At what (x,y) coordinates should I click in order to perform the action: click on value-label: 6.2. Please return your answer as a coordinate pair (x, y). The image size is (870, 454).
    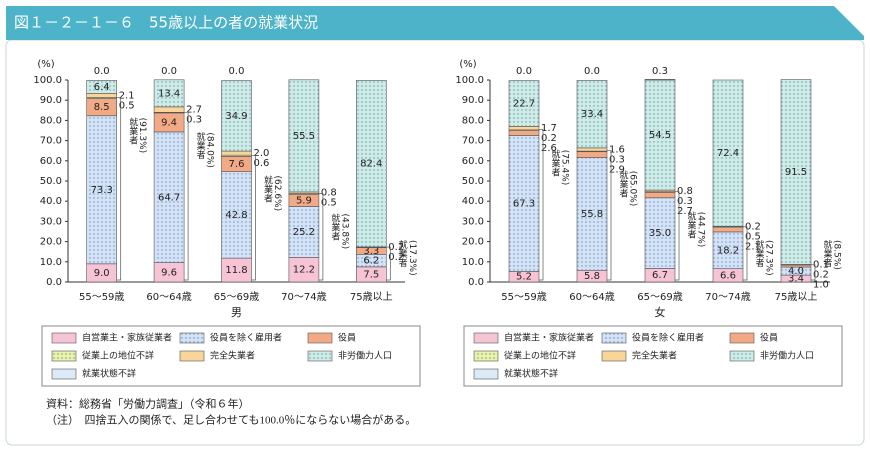
    Looking at the image, I should click on (371, 261).